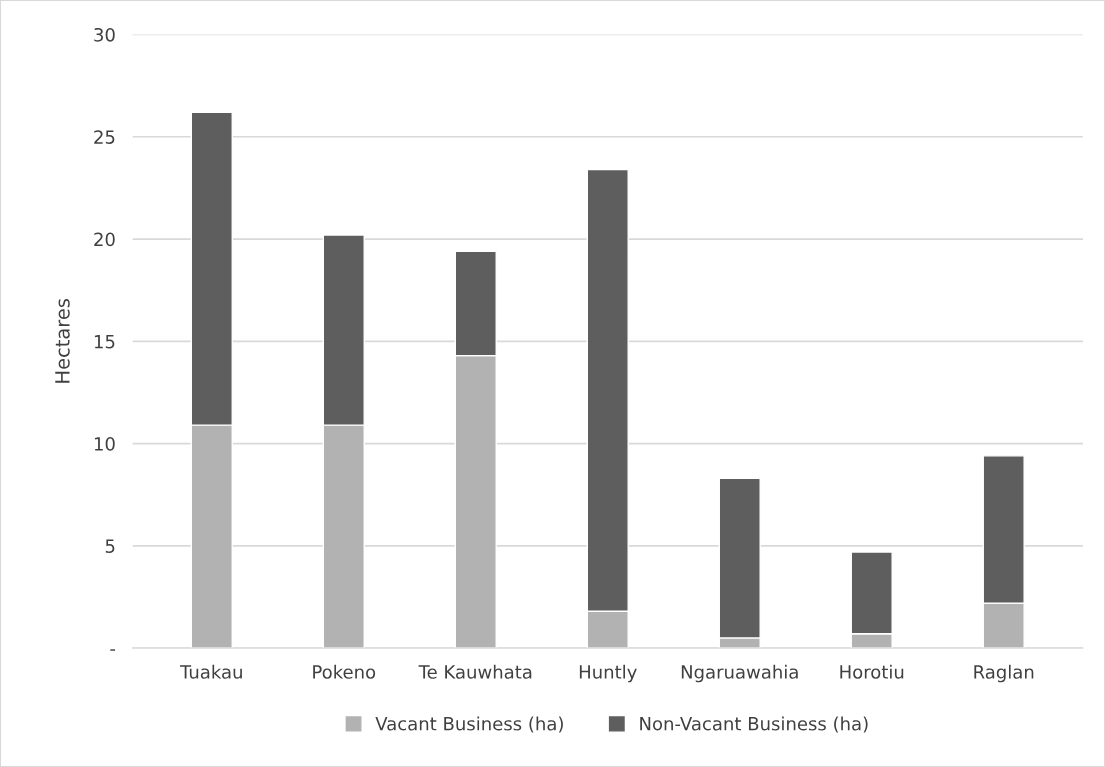 This screenshot has width=1105, height=767. I want to click on x-tick-label: Raglan, so click(1004, 673).